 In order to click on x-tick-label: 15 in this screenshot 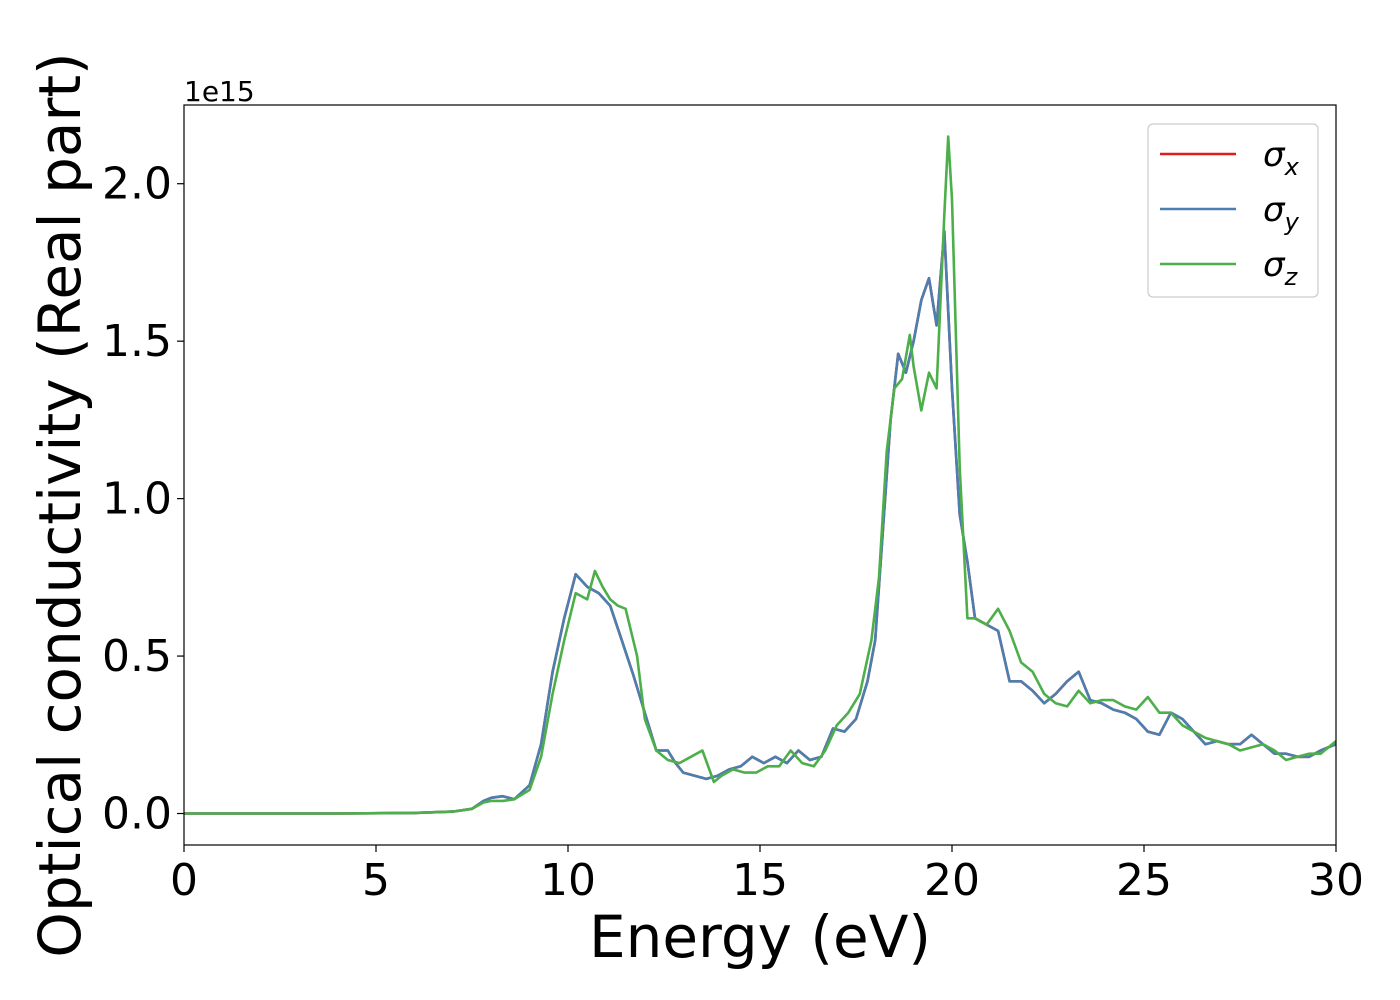, I will do `click(760, 880)`.